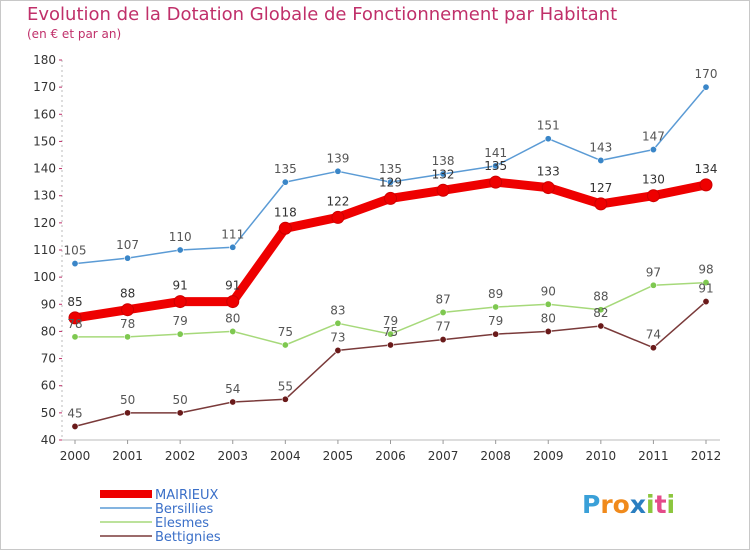 The width and height of the screenshot is (750, 550). I want to click on data-label-bettignies: 50, so click(127, 400).